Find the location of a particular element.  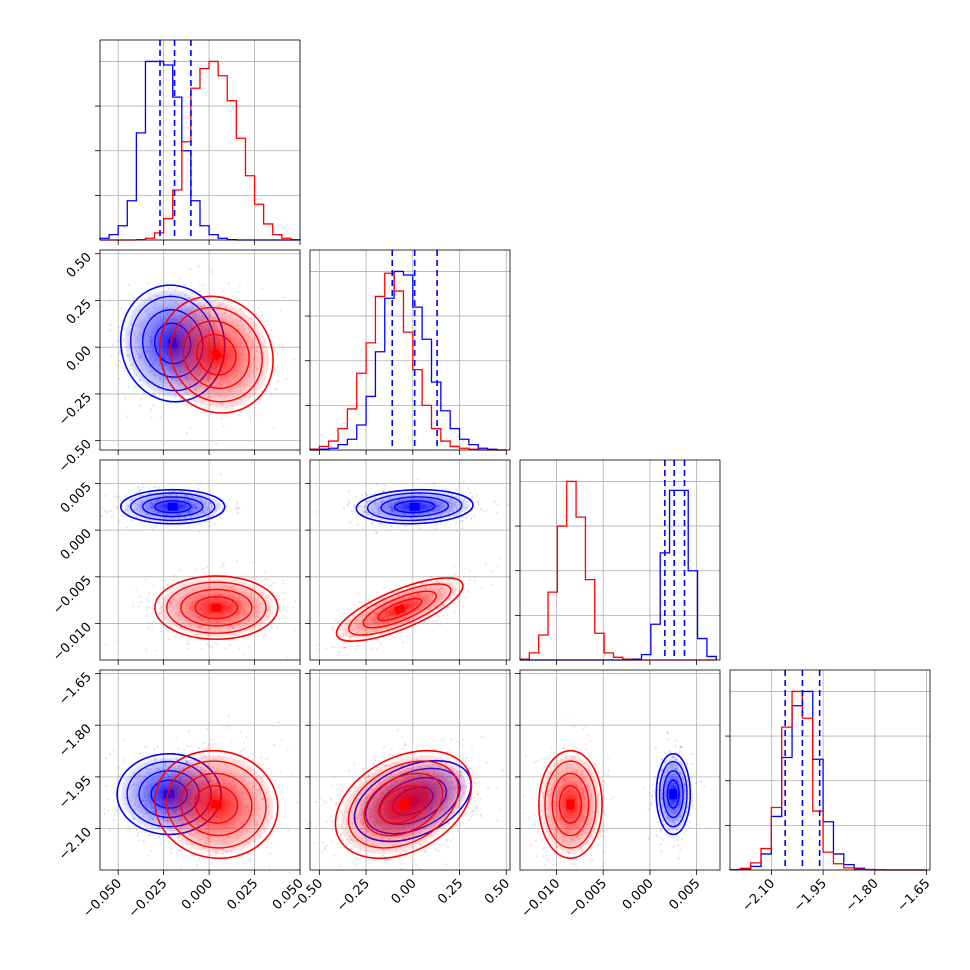

density-peak-blue is located at coordinates (673, 794).